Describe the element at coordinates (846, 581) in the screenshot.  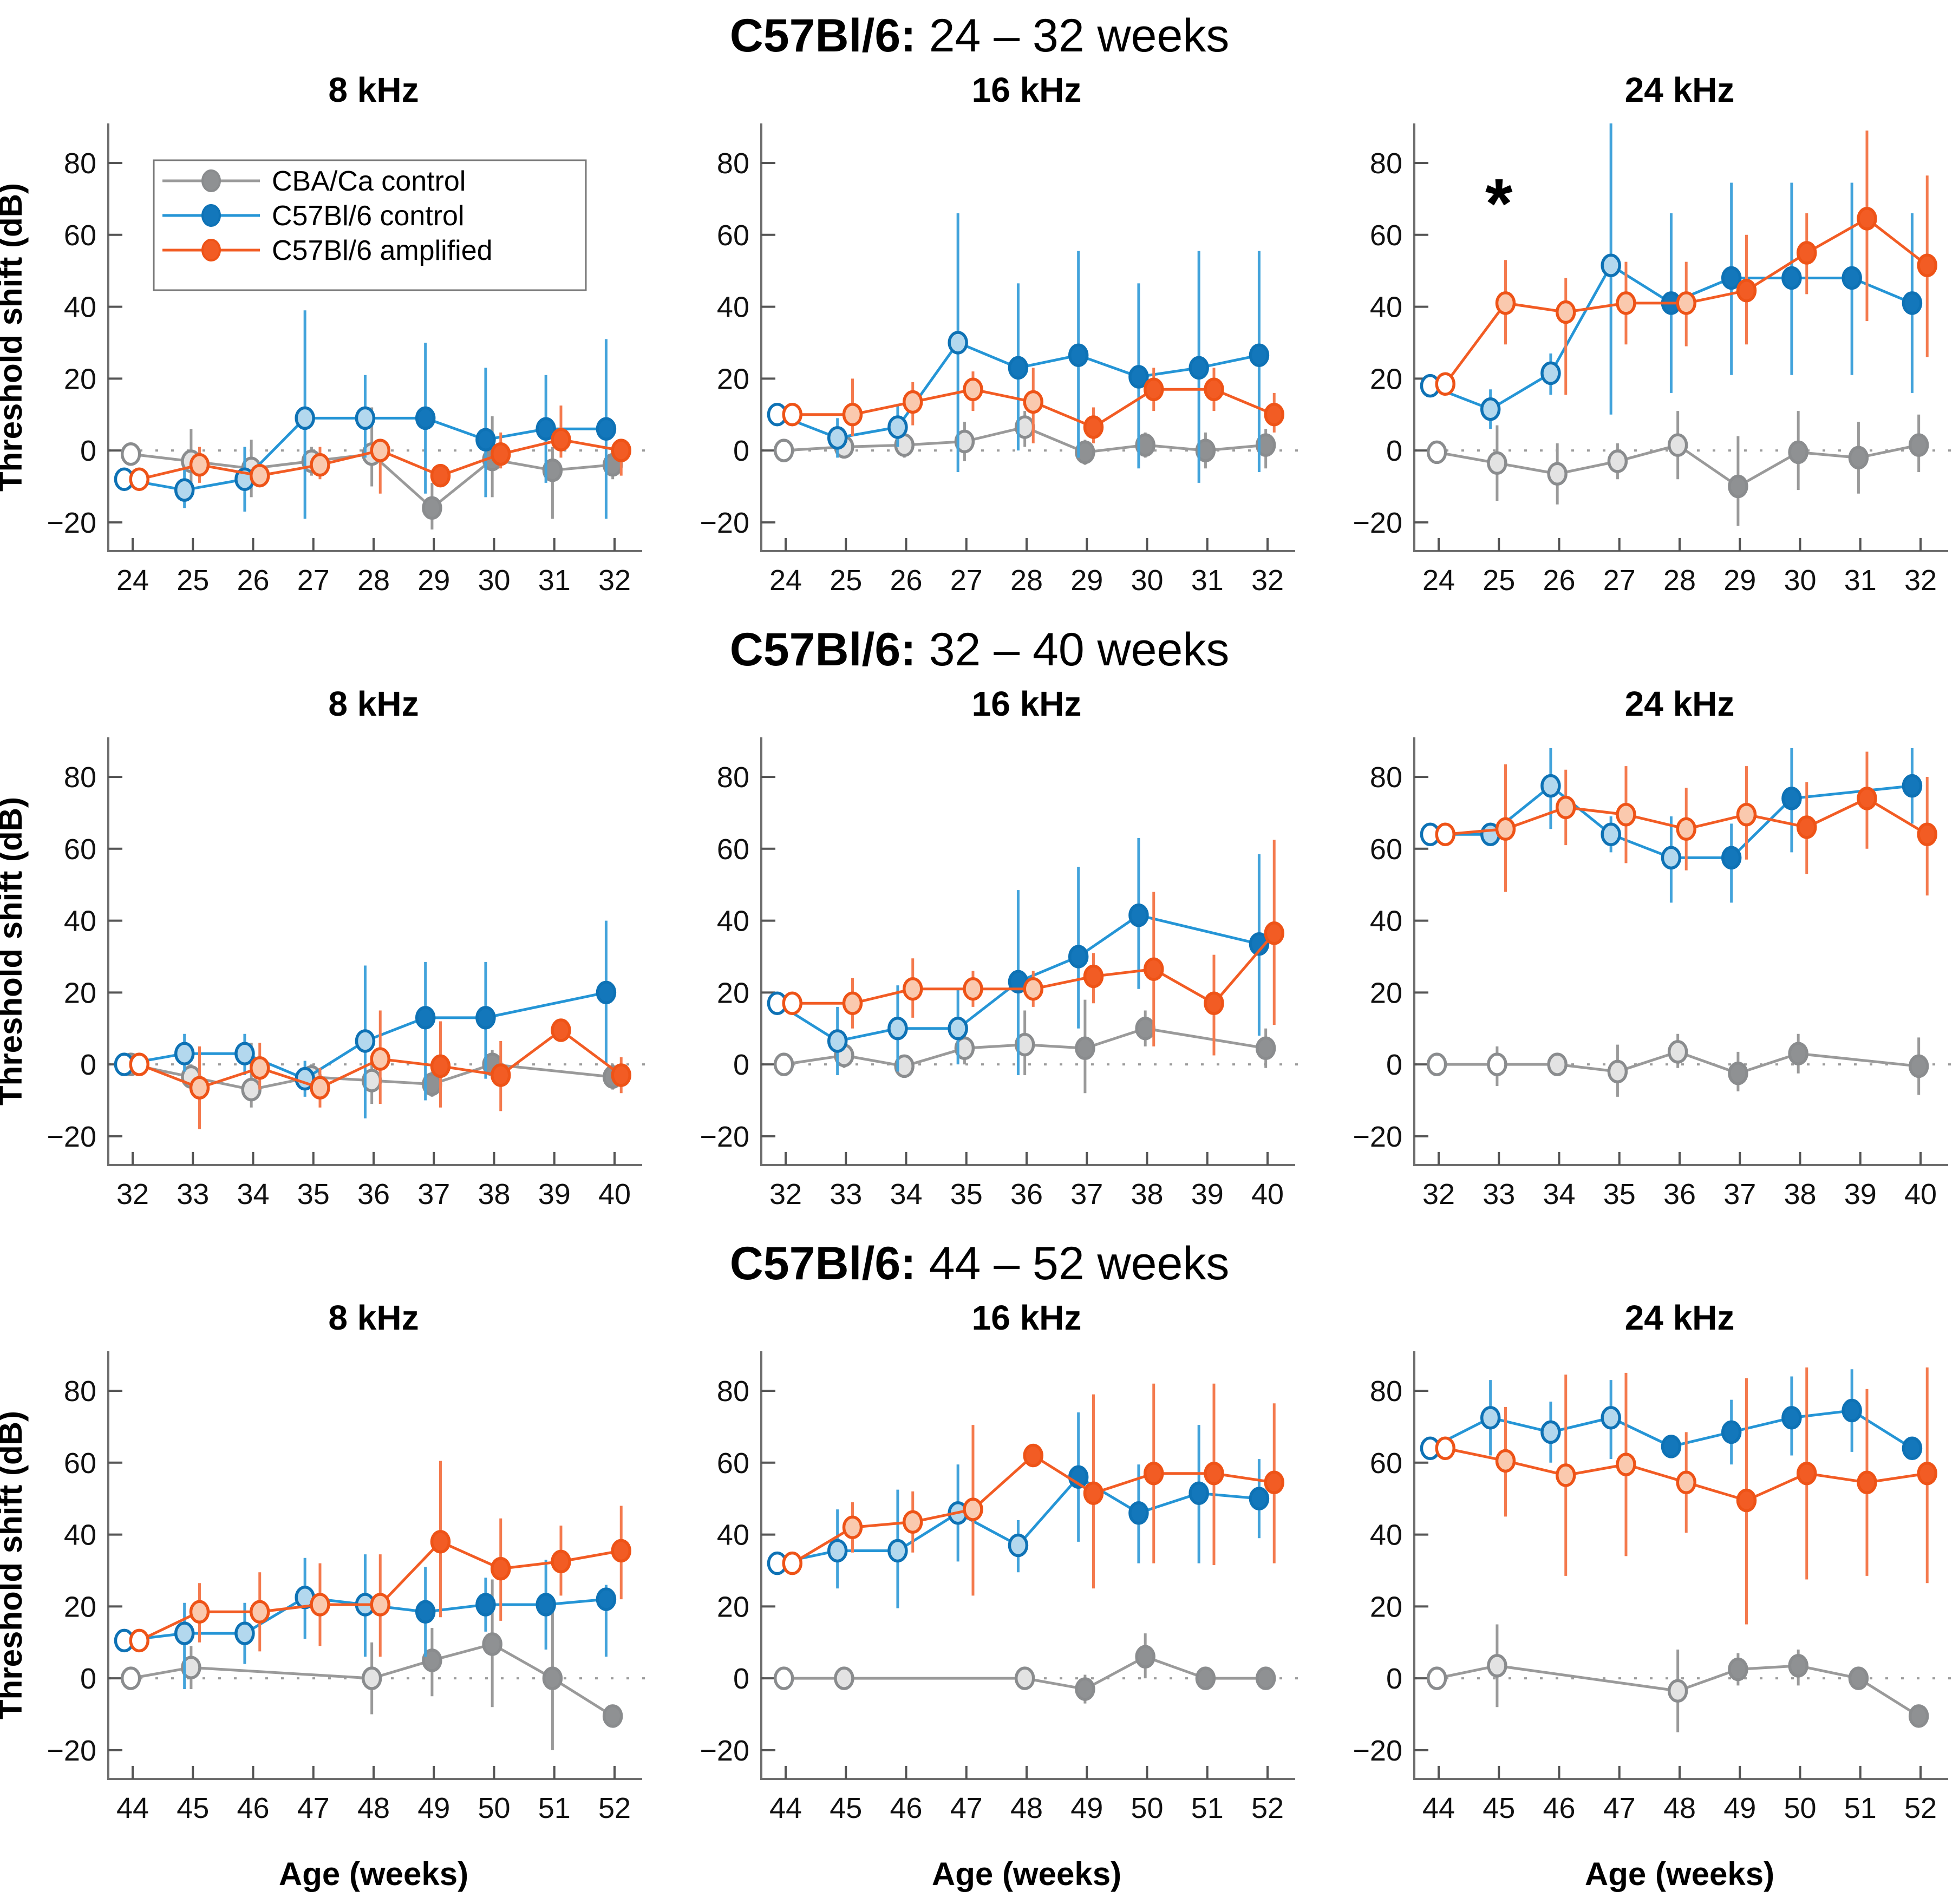
I see `x-tick-label: 25` at that location.